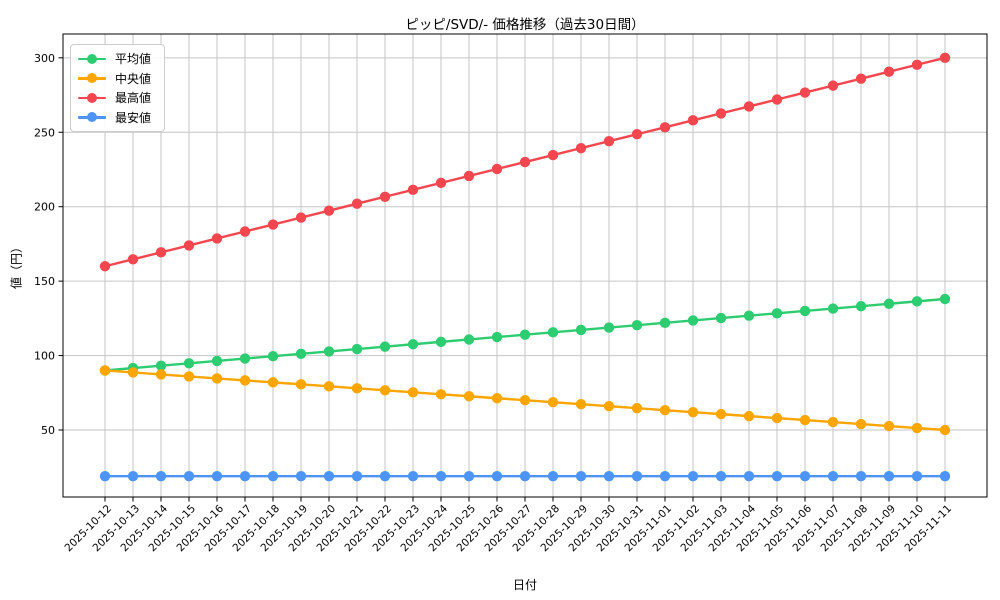 This screenshot has width=1000, height=600. I want to click on chart-title: ピッピ/SVD/- 価格推移（過去30日間）, so click(525, 25).